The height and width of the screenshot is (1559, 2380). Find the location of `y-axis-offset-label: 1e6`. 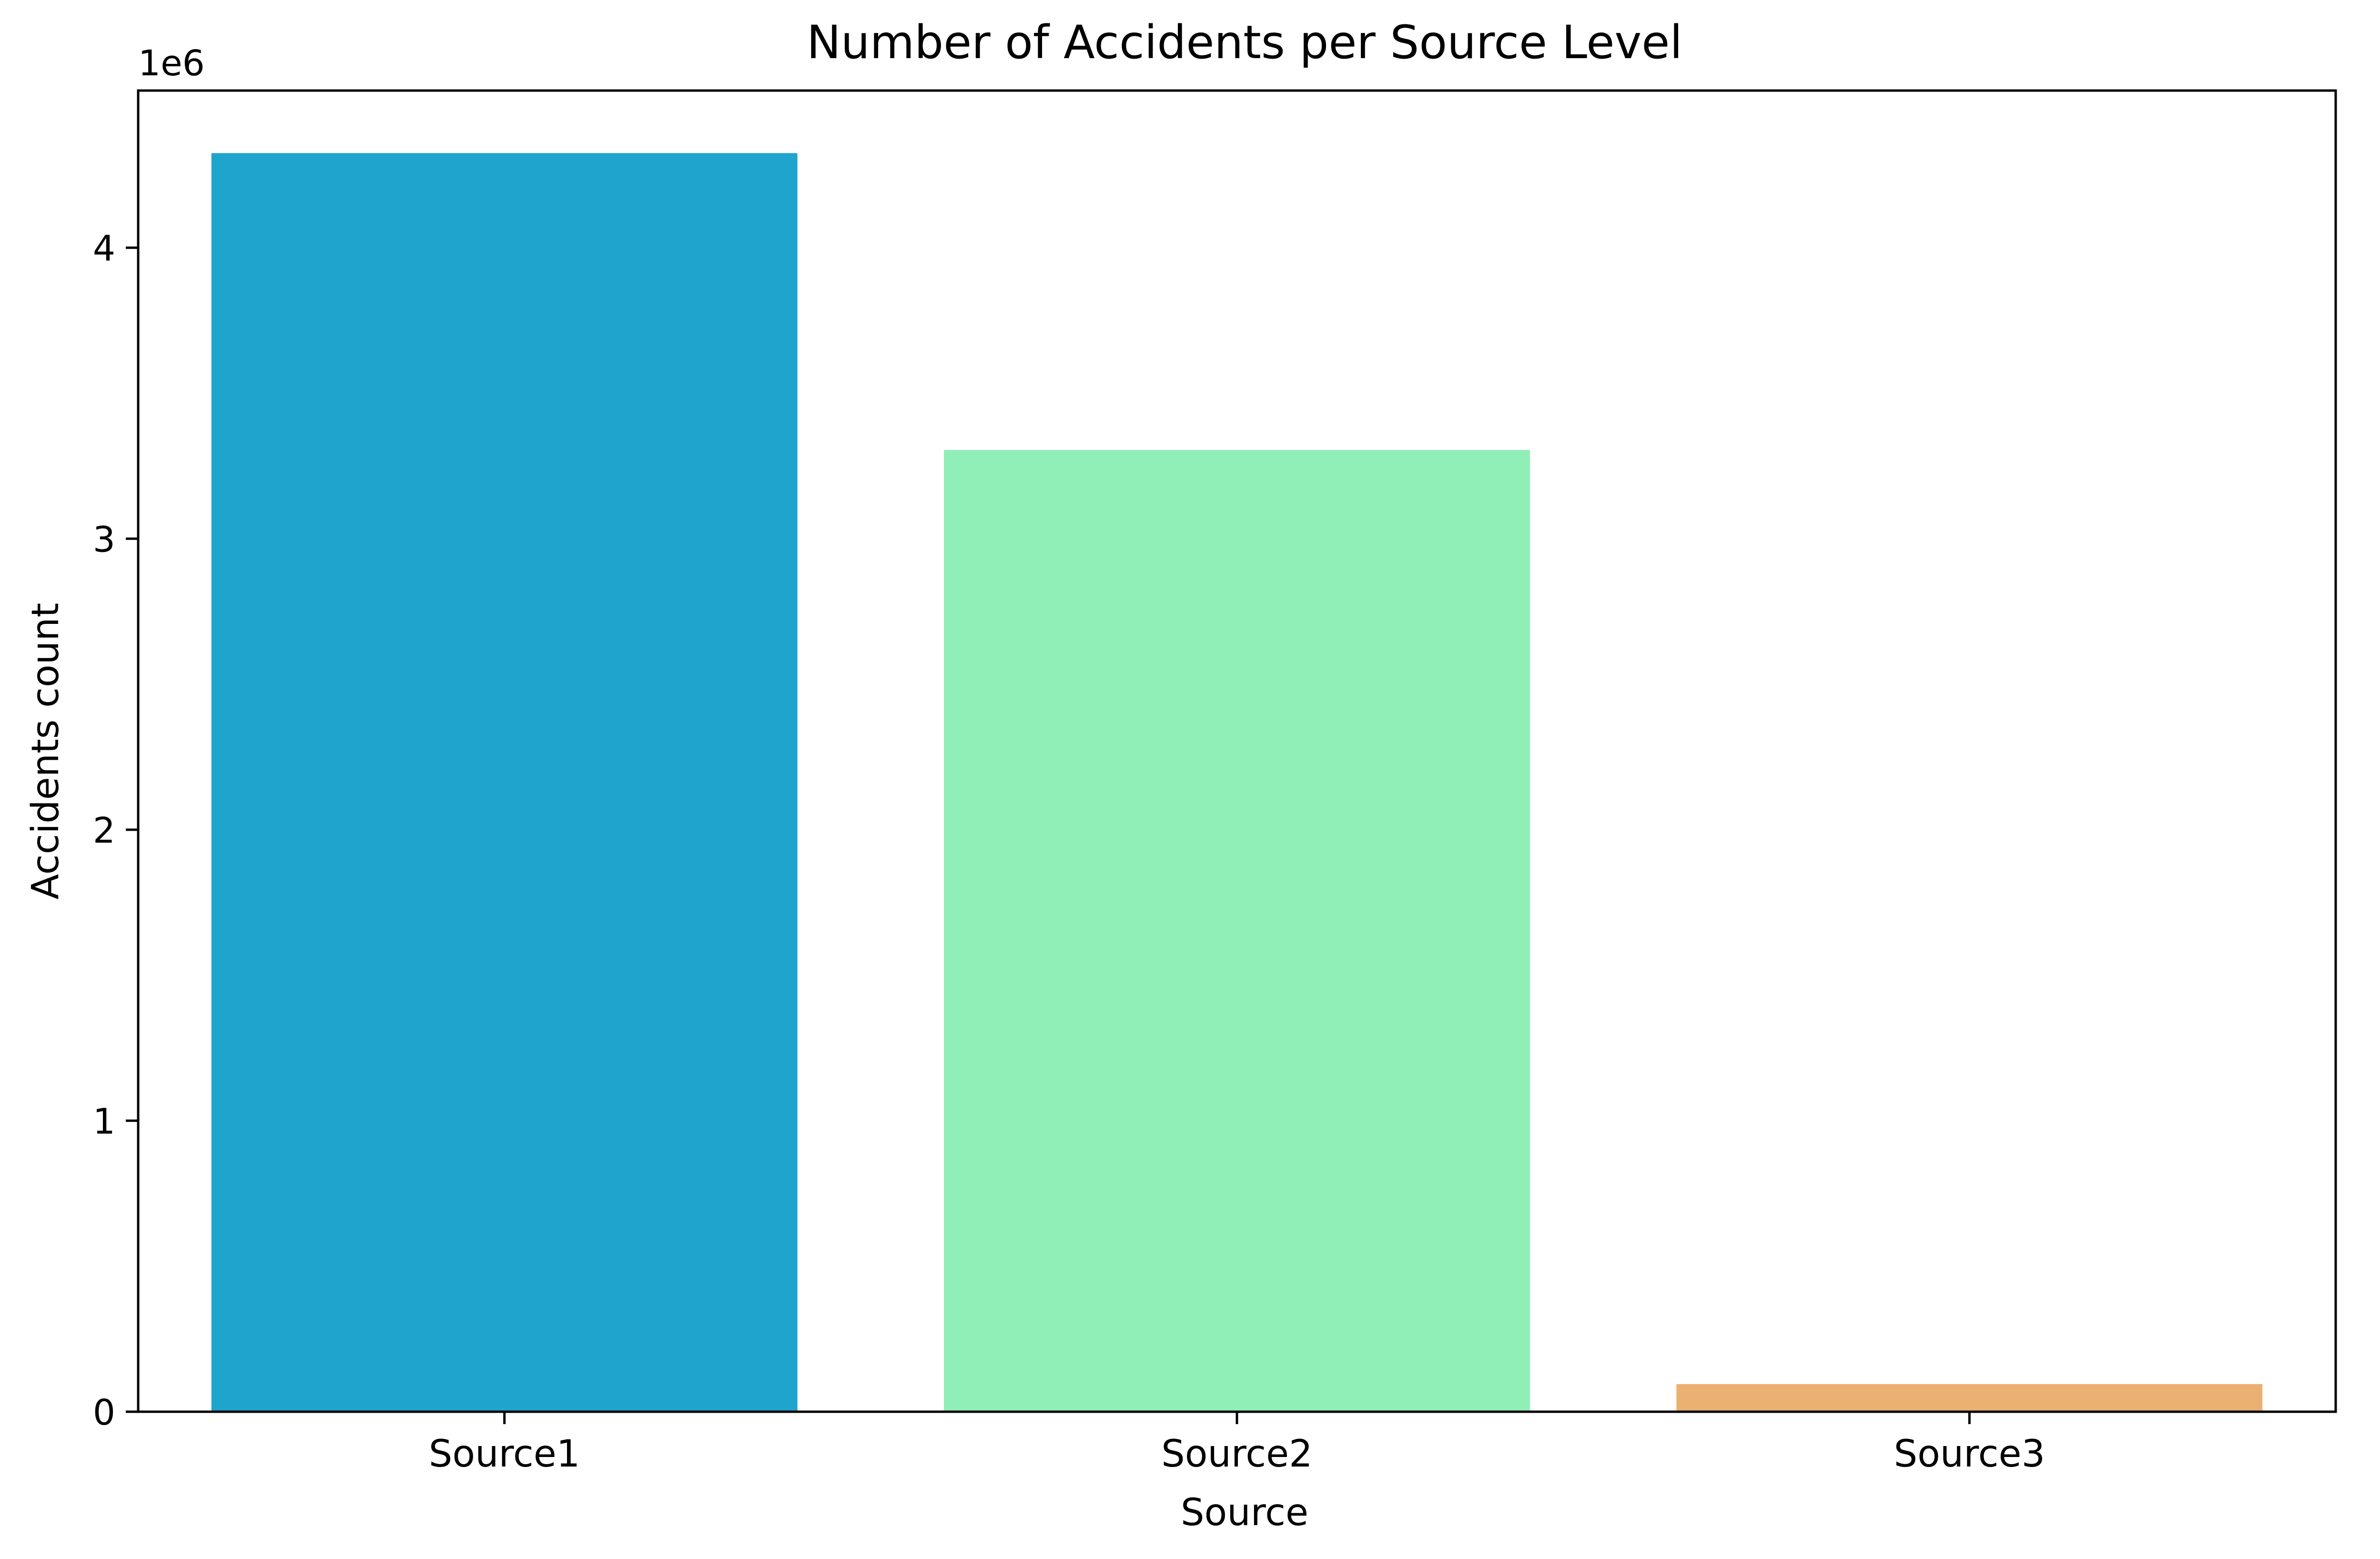

y-axis-offset-label: 1e6 is located at coordinates (171, 64).